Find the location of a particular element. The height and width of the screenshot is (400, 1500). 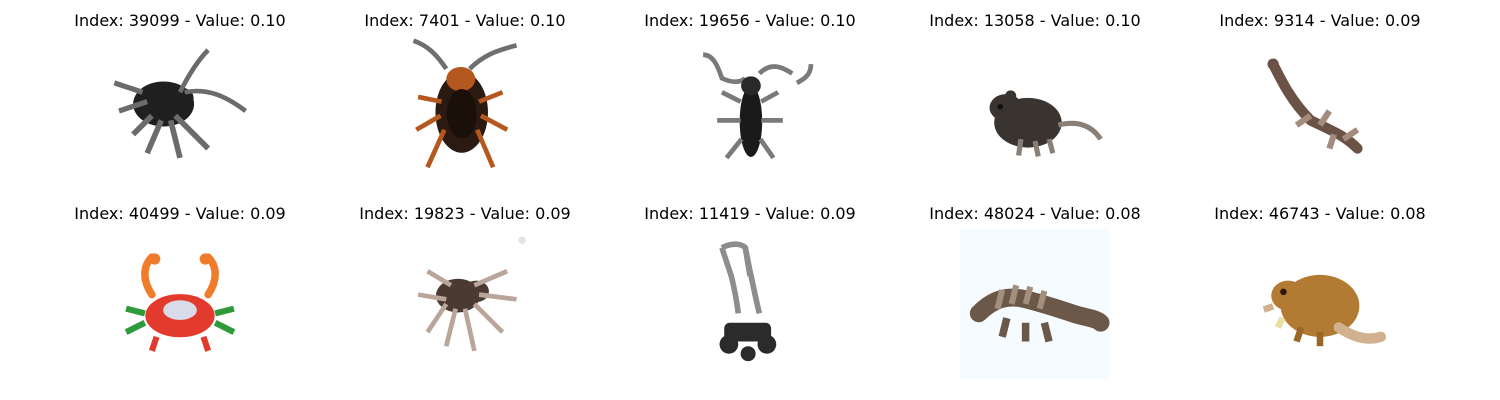

beaver-icon is located at coordinates (1320, 304).